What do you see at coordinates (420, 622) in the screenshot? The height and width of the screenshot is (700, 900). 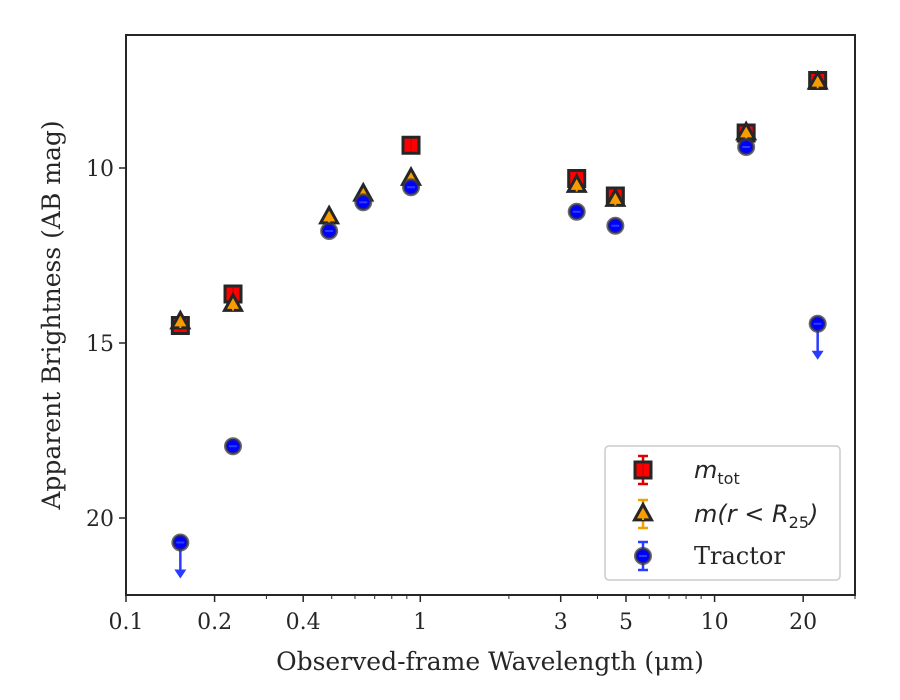 I see `x-tick-label: 1` at bounding box center [420, 622].